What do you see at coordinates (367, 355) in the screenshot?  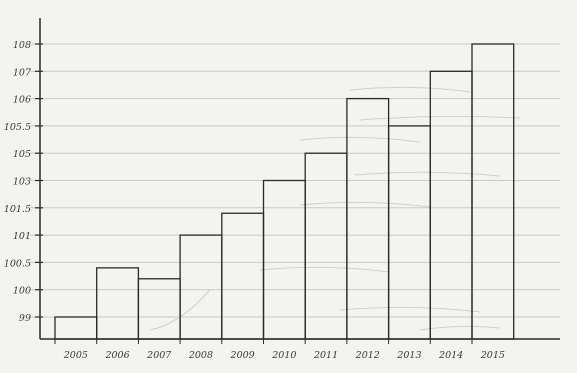 I see `x-tick-label: 2012` at bounding box center [367, 355].